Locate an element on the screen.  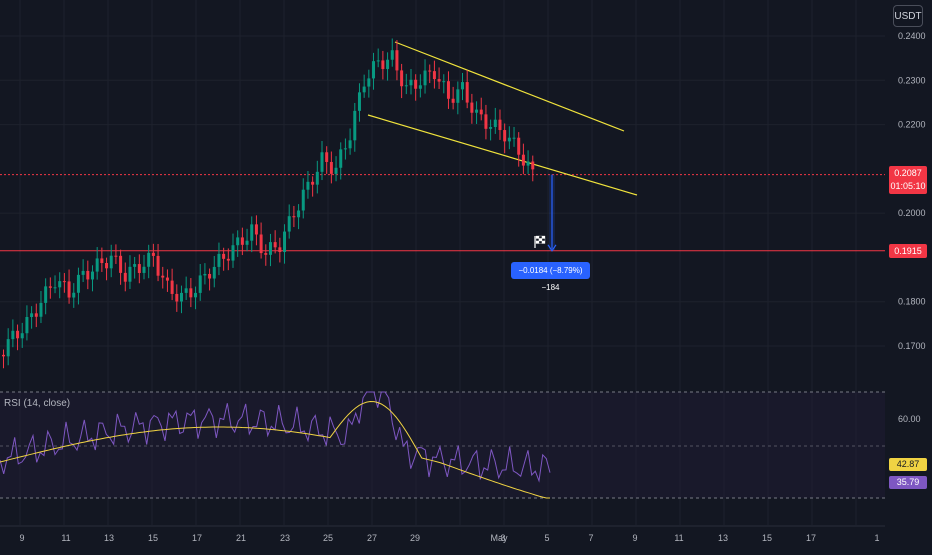
x-tick-label: 21 is located at coordinates (241, 538).